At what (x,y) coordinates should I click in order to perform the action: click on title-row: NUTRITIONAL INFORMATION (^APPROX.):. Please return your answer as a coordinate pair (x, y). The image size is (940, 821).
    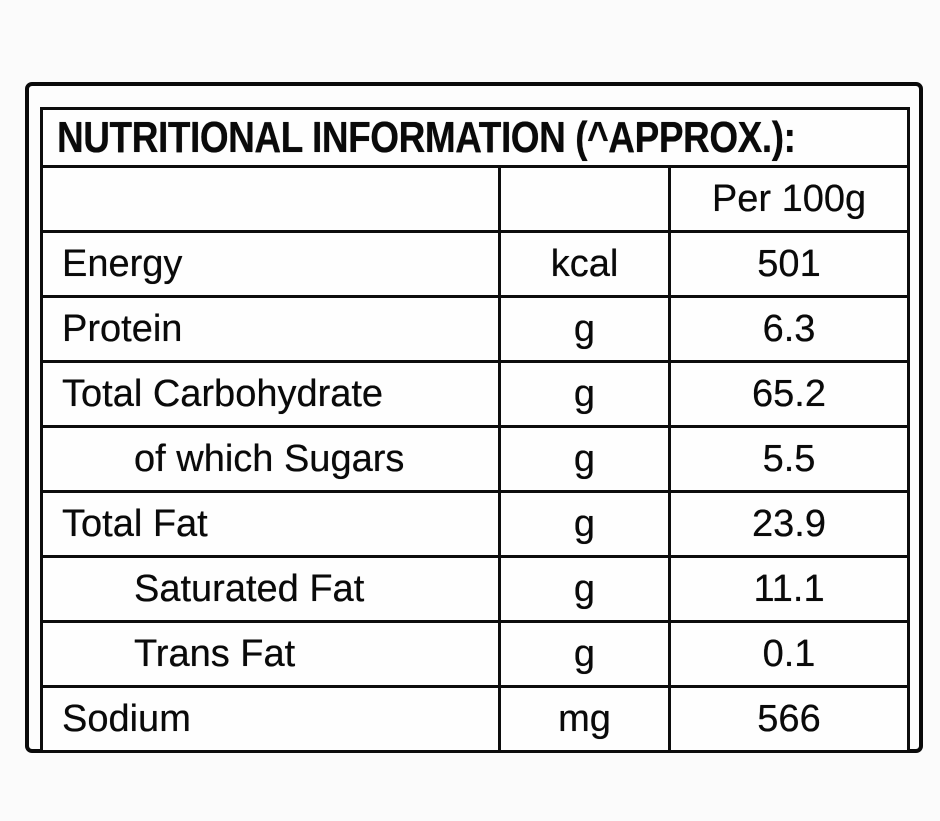
    Looking at the image, I should click on (475, 137).